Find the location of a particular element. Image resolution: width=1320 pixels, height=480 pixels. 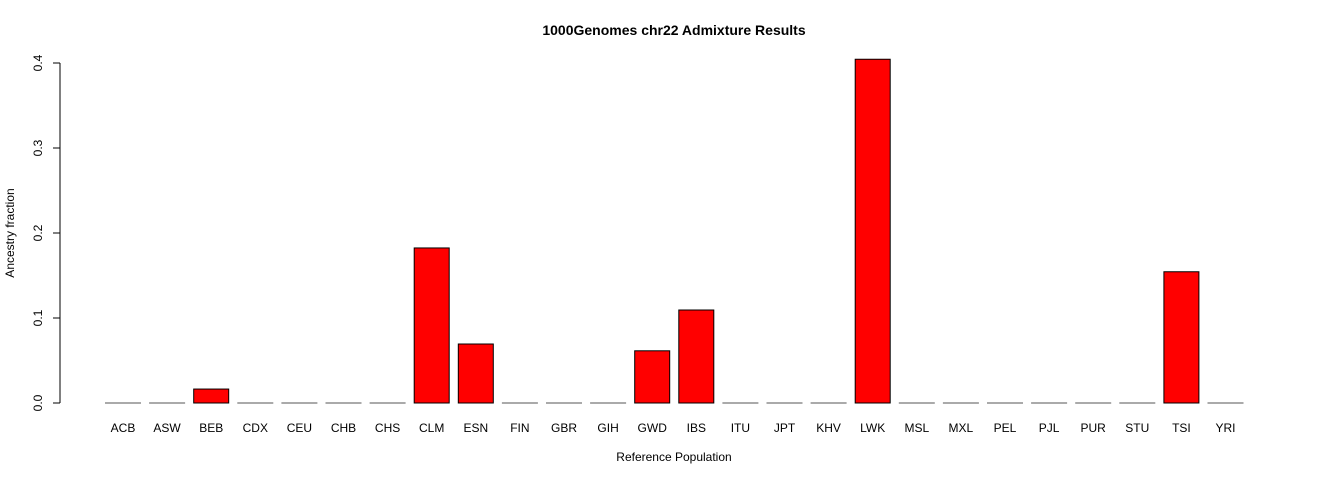

y-axis: 0.0 0.1 0.2 0.3 0.4 is located at coordinates (46, 232).